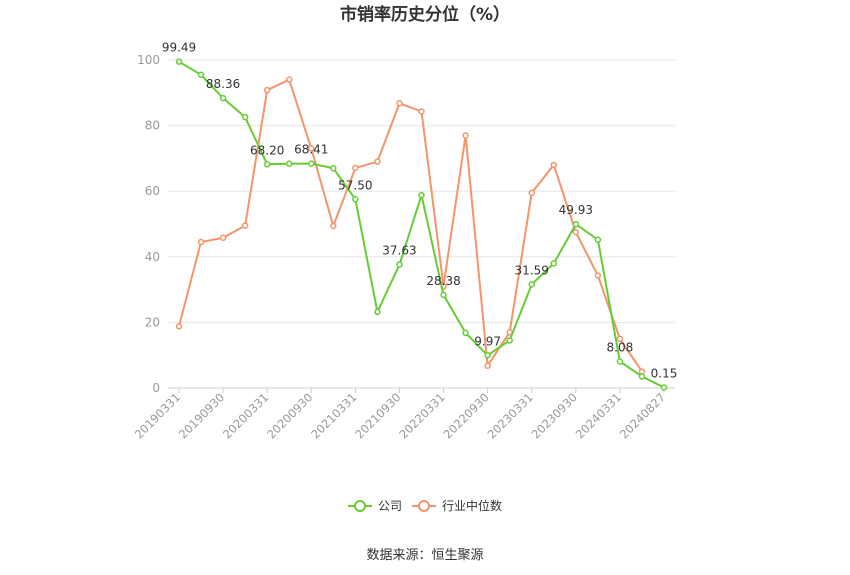  I want to click on y-tick-label: 40, so click(152, 257).